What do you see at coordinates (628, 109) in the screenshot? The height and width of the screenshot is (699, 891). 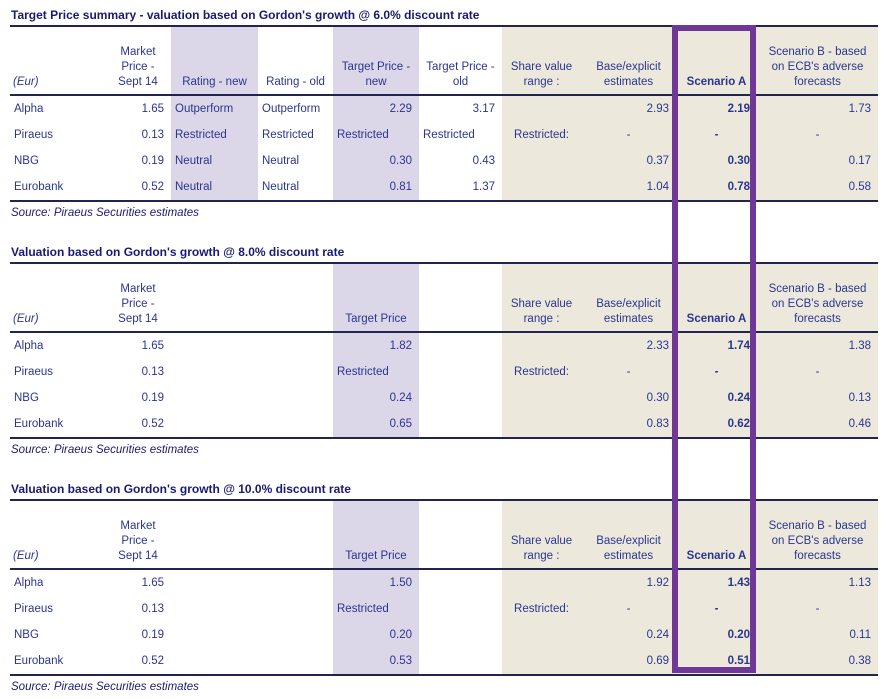 I see `cell-base-explicit-estimates: 2.93` at bounding box center [628, 109].